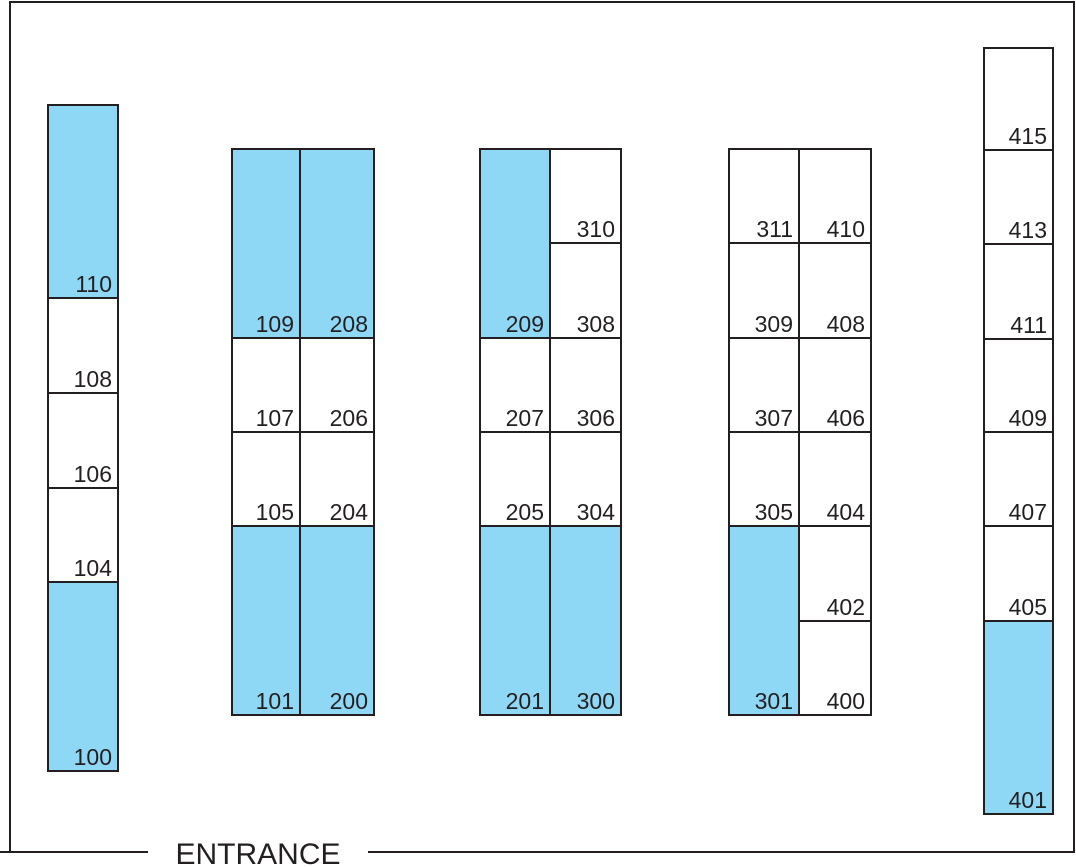  Describe the element at coordinates (275, 418) in the screenshot. I see `room-label: 107` at that location.